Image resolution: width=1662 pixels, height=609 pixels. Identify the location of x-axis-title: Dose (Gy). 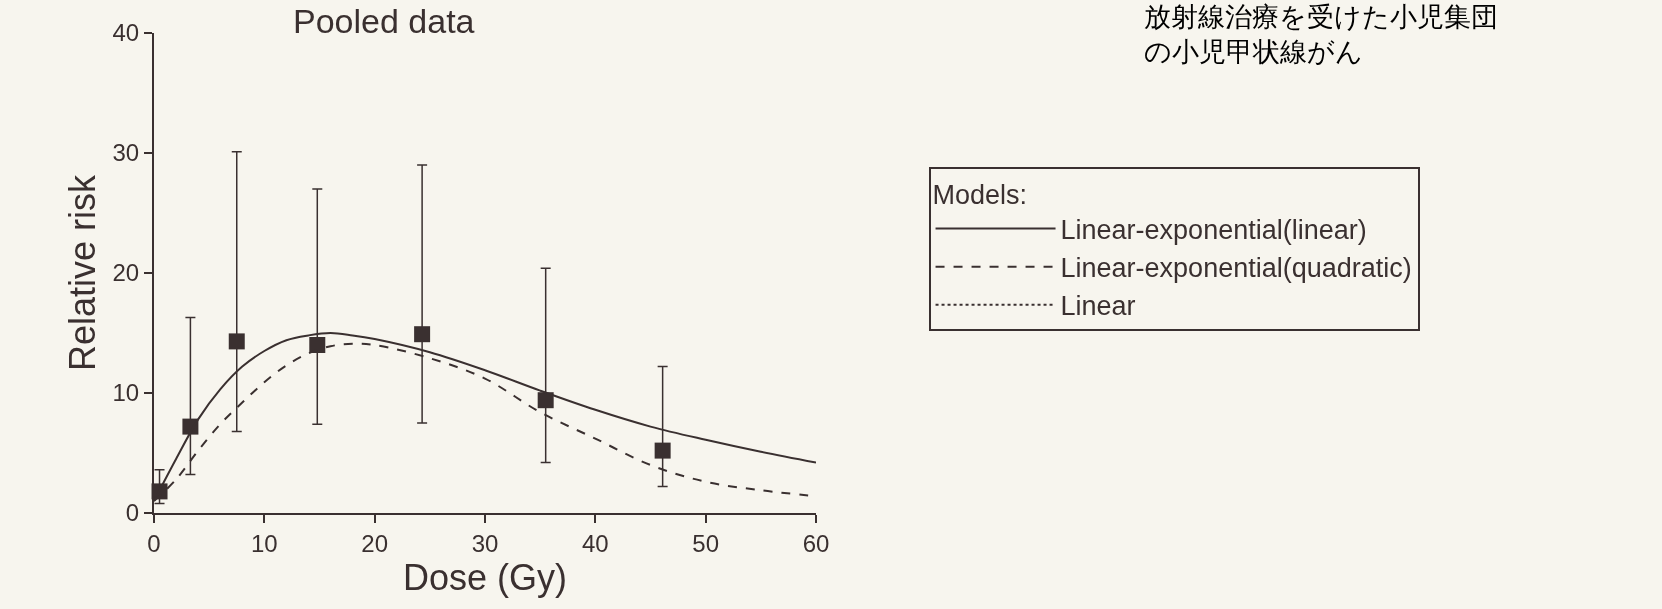
(485, 577).